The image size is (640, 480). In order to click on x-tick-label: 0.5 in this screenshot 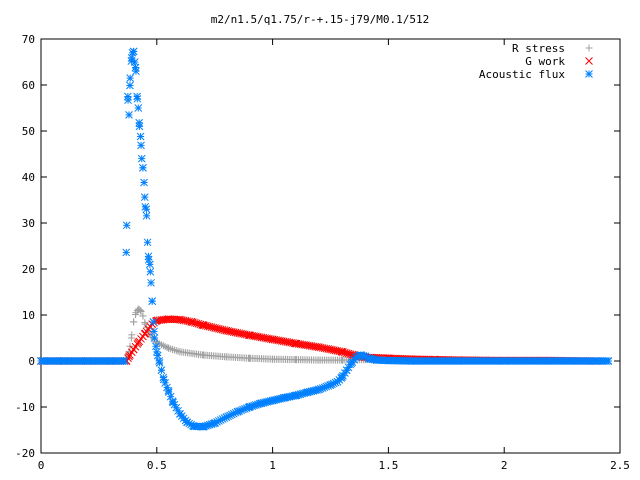, I will do `click(157, 465)`.